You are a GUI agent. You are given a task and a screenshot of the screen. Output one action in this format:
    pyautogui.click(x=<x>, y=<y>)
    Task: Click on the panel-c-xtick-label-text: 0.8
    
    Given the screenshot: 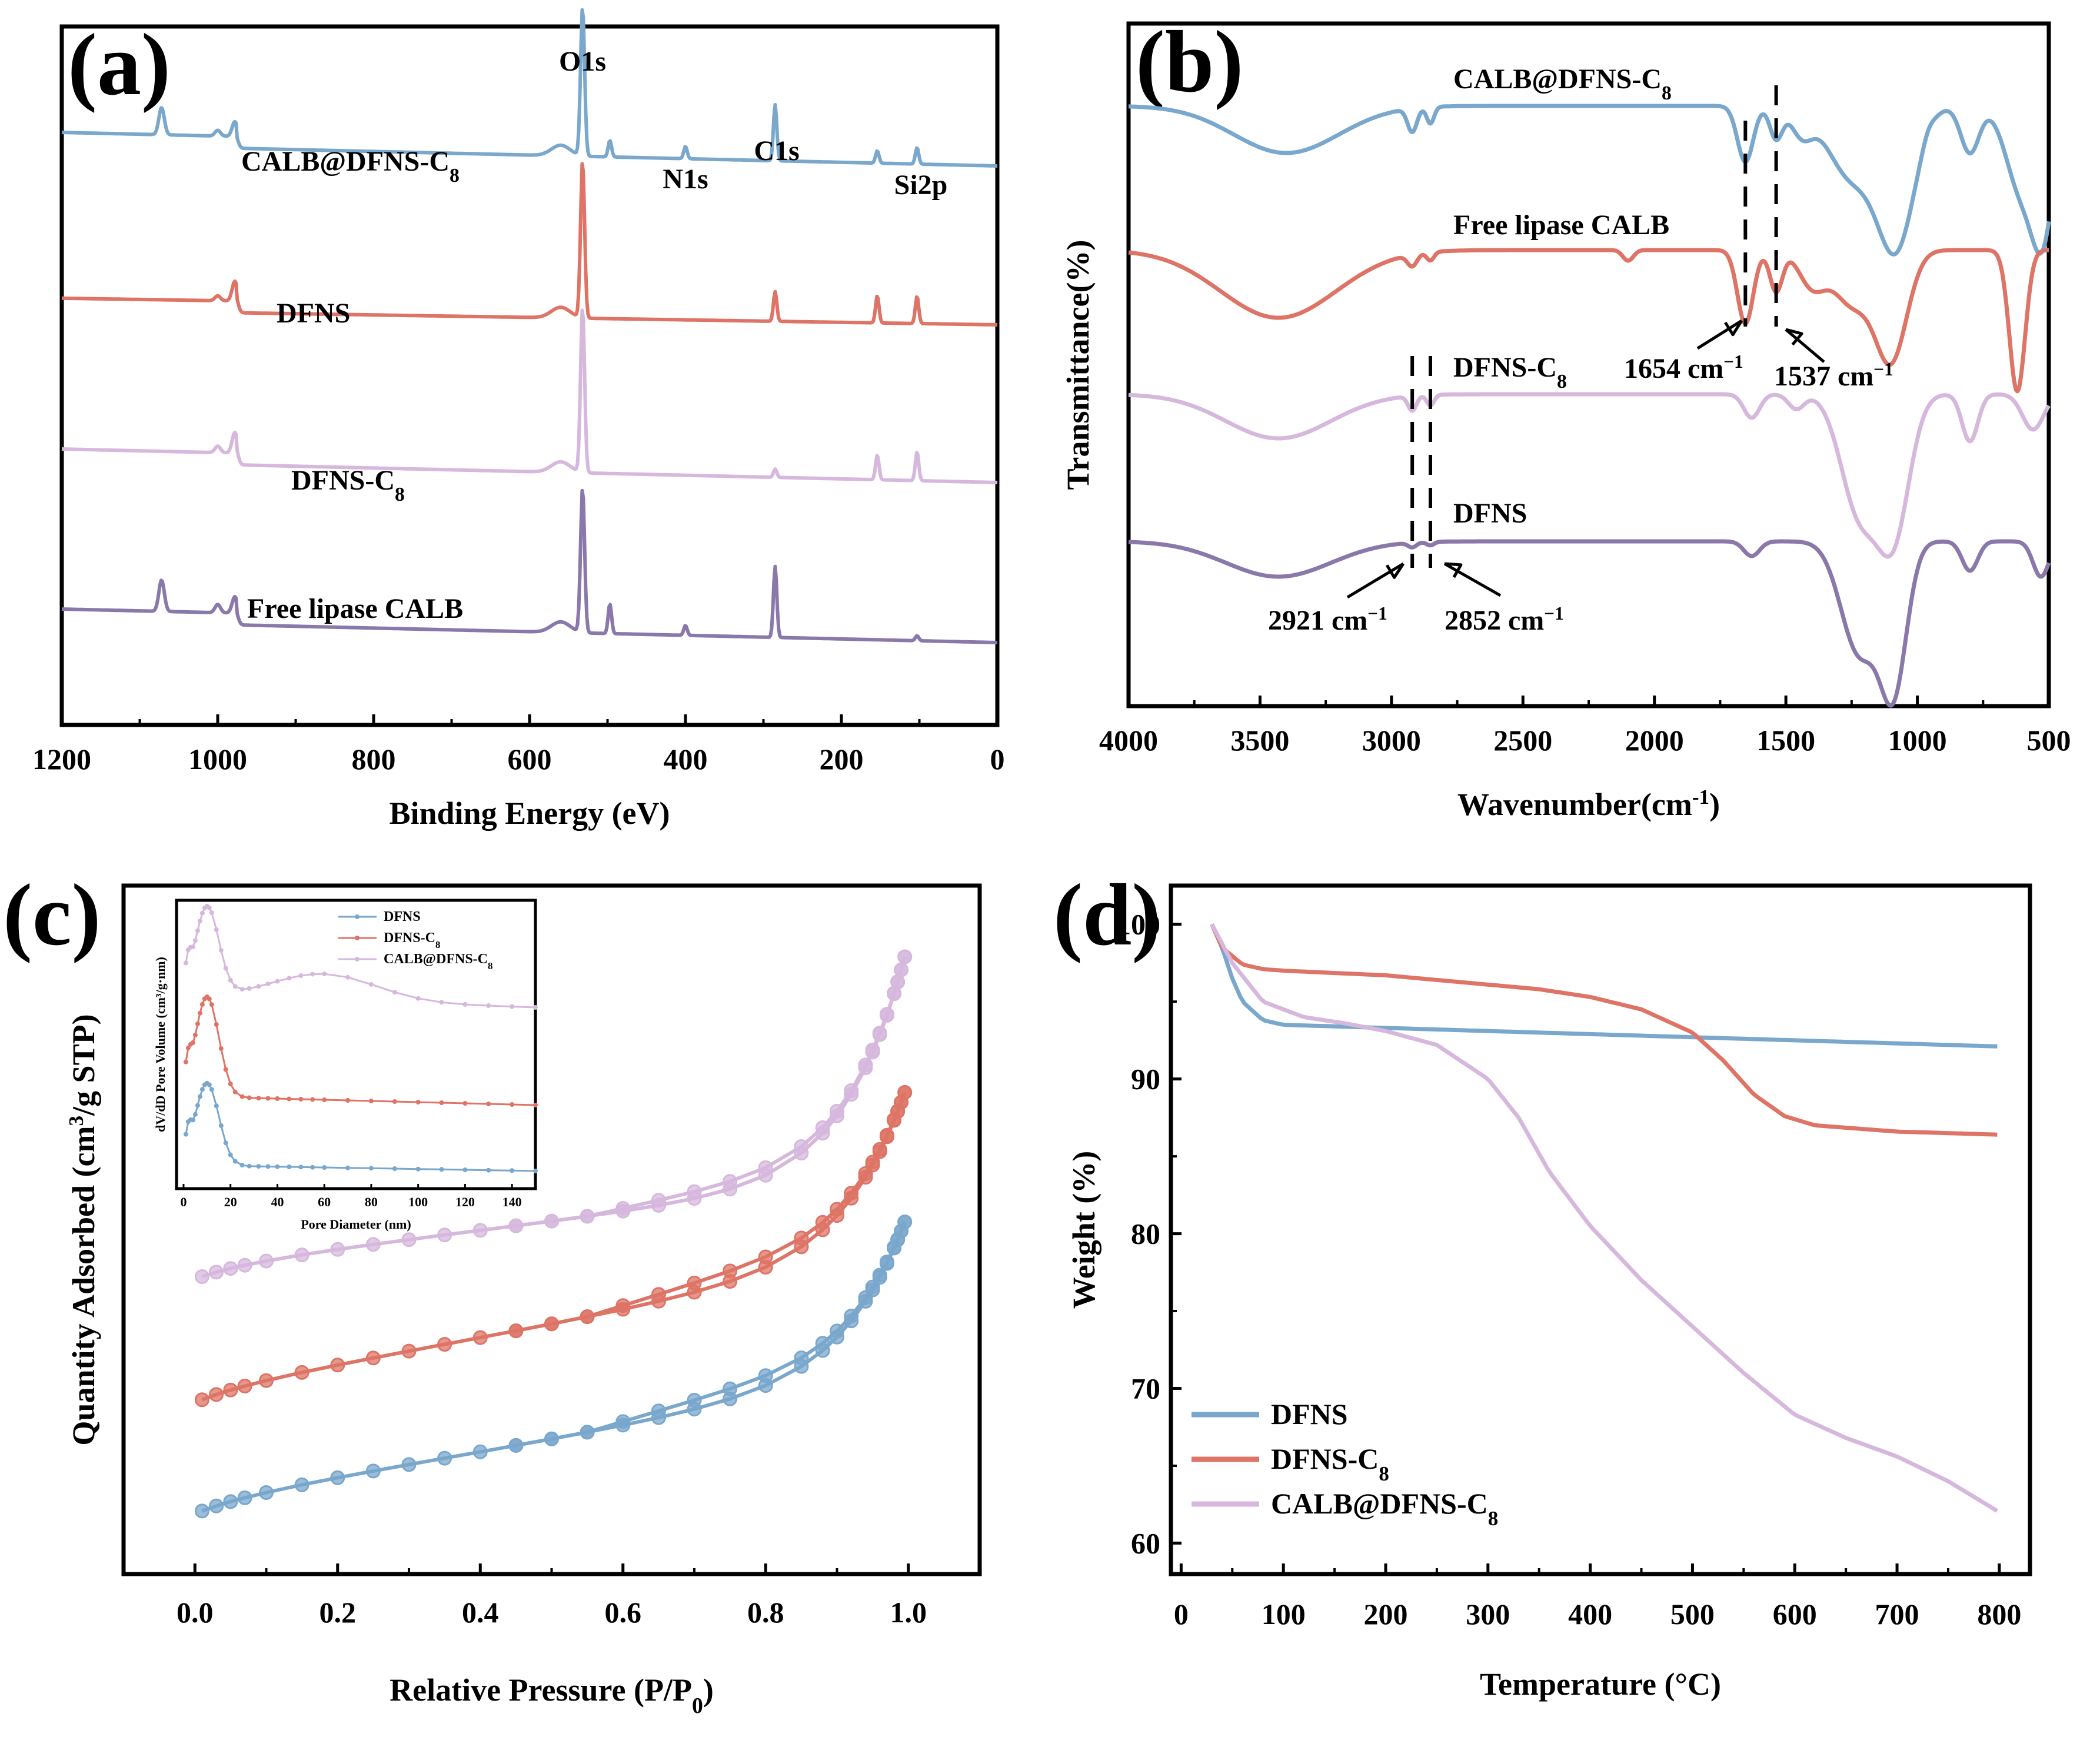 What is the action you would take?
    pyautogui.click(x=765, y=1612)
    